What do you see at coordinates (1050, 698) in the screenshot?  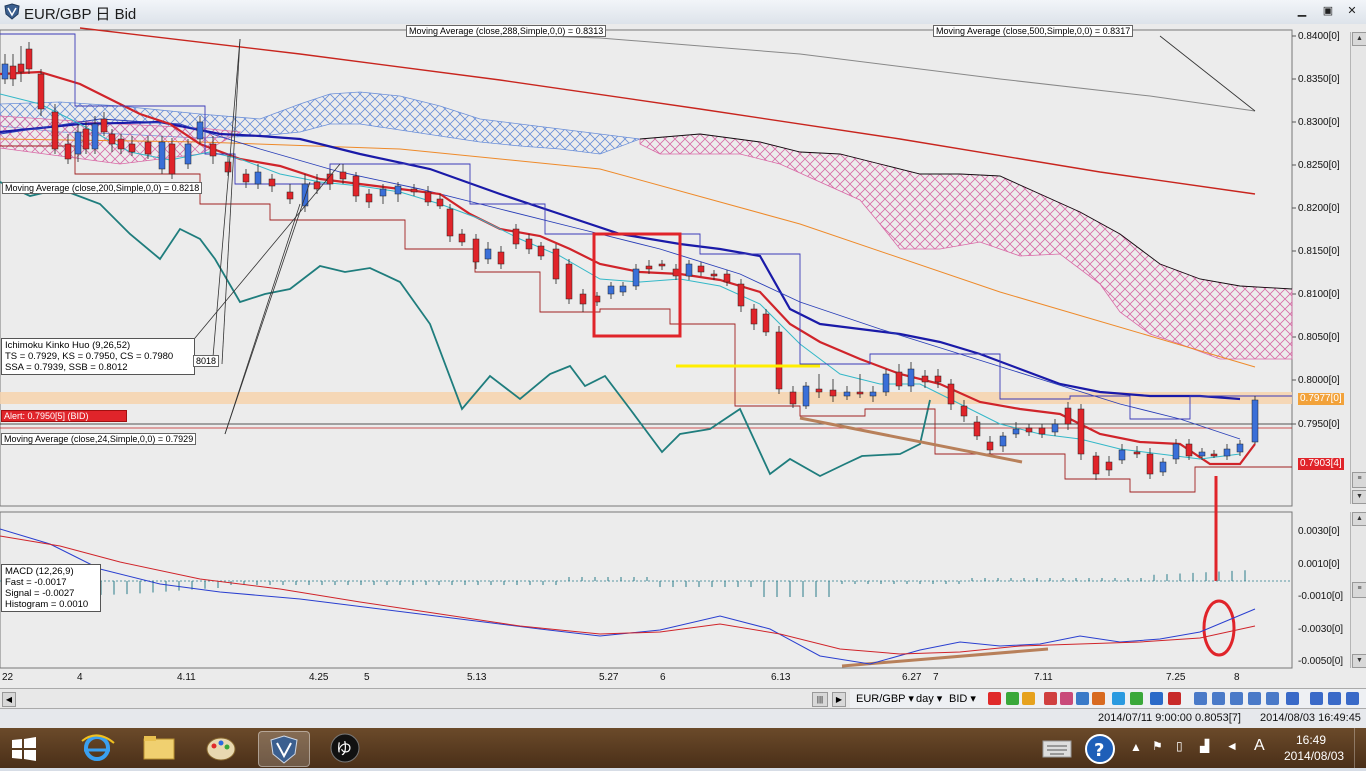 I see `grid-icon` at bounding box center [1050, 698].